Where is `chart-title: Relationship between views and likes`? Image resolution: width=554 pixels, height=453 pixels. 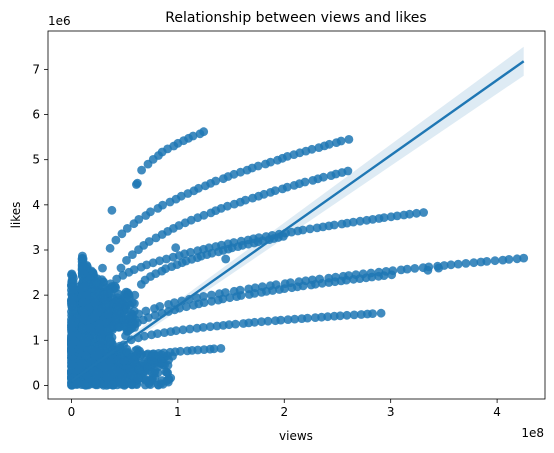
chart-title: Relationship between views and likes is located at coordinates (295, 18).